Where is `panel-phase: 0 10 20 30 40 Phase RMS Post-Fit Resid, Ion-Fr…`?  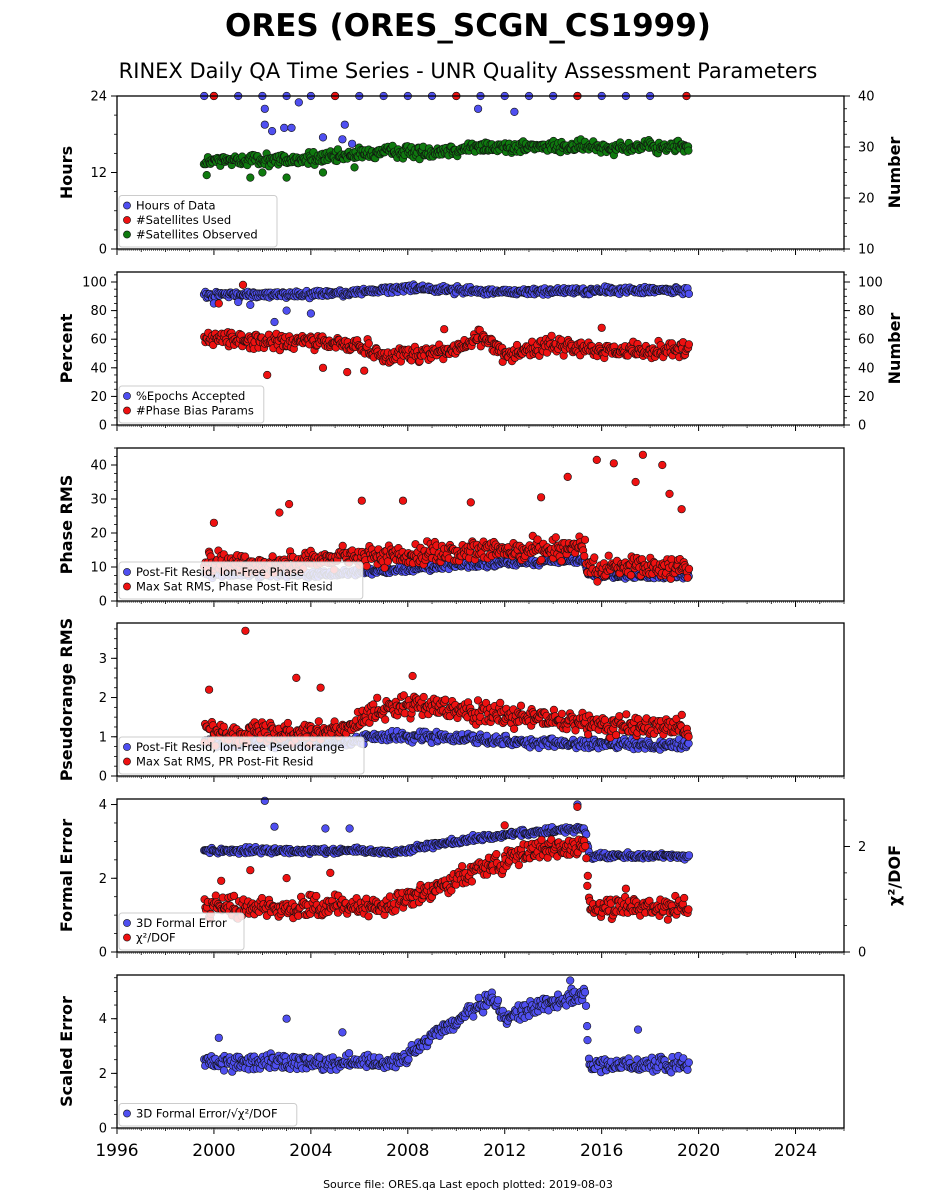 panel-phase: 0 10 20 30 40 Phase RMS Post-Fit Resid, Ion-Fr… is located at coordinates (451, 528).